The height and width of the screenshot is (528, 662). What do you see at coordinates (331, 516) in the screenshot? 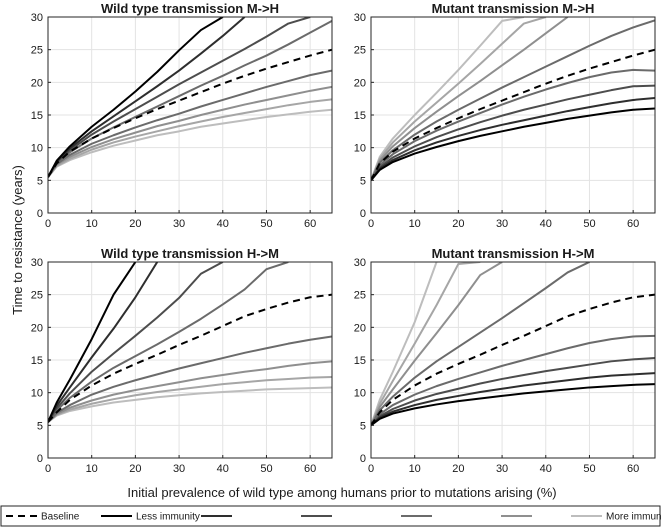
I see `legend: Baseline Less immunity More immunity` at bounding box center [331, 516].